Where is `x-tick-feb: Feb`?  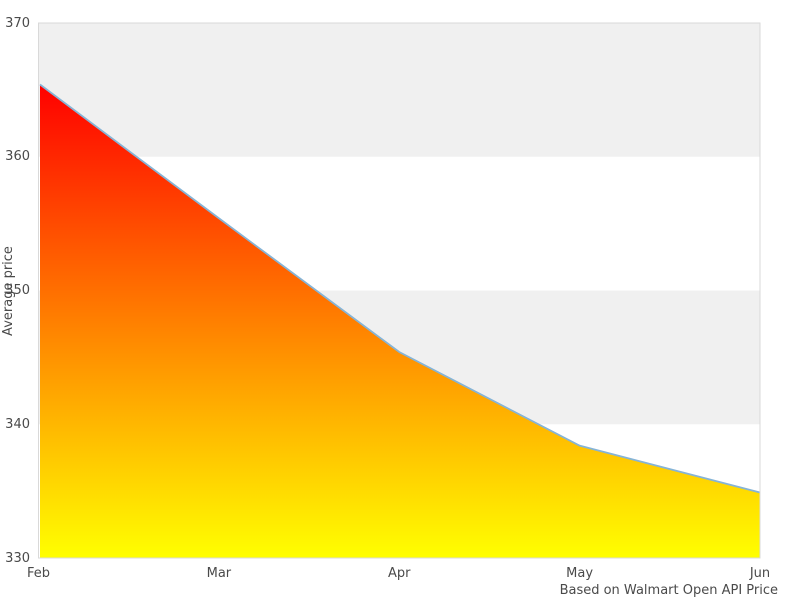
x-tick-feb: Feb is located at coordinates (38, 573).